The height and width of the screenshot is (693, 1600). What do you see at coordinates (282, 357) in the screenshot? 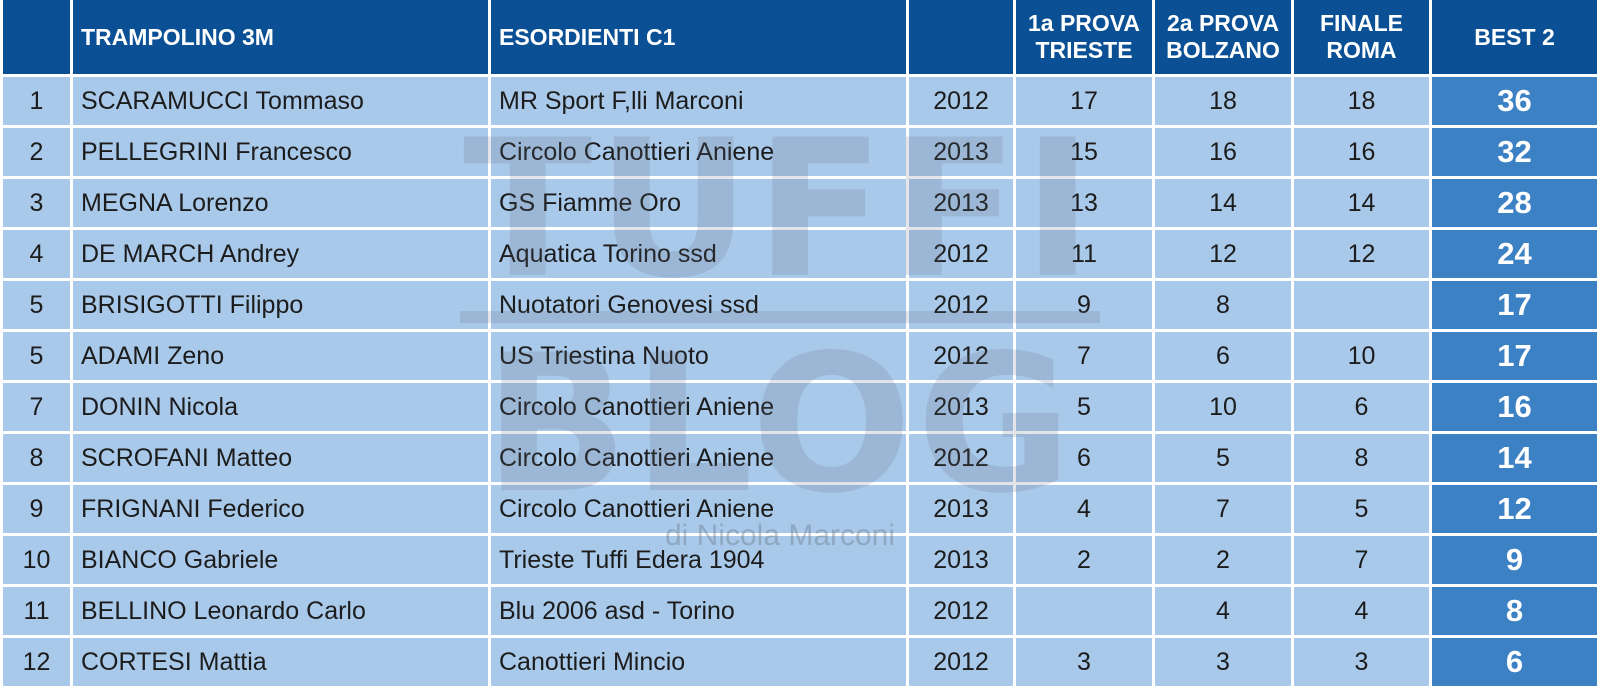
I see `cell-athlete-name: ADAMI Zeno` at bounding box center [282, 357].